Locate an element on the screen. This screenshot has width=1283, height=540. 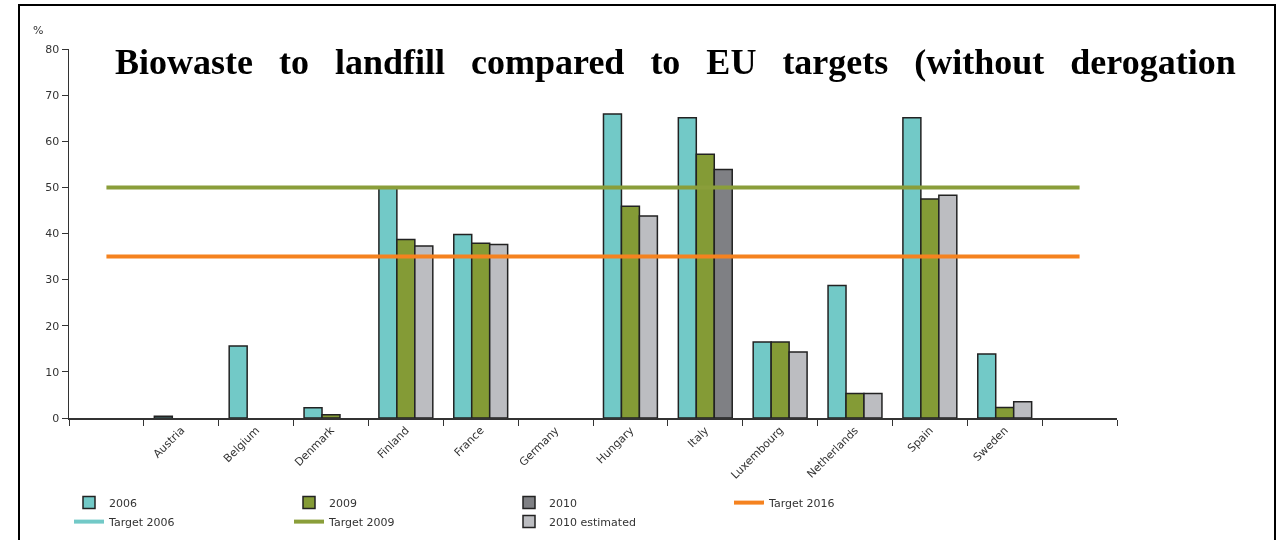
y-tick-label: 50 is located at coordinates (52, 188).